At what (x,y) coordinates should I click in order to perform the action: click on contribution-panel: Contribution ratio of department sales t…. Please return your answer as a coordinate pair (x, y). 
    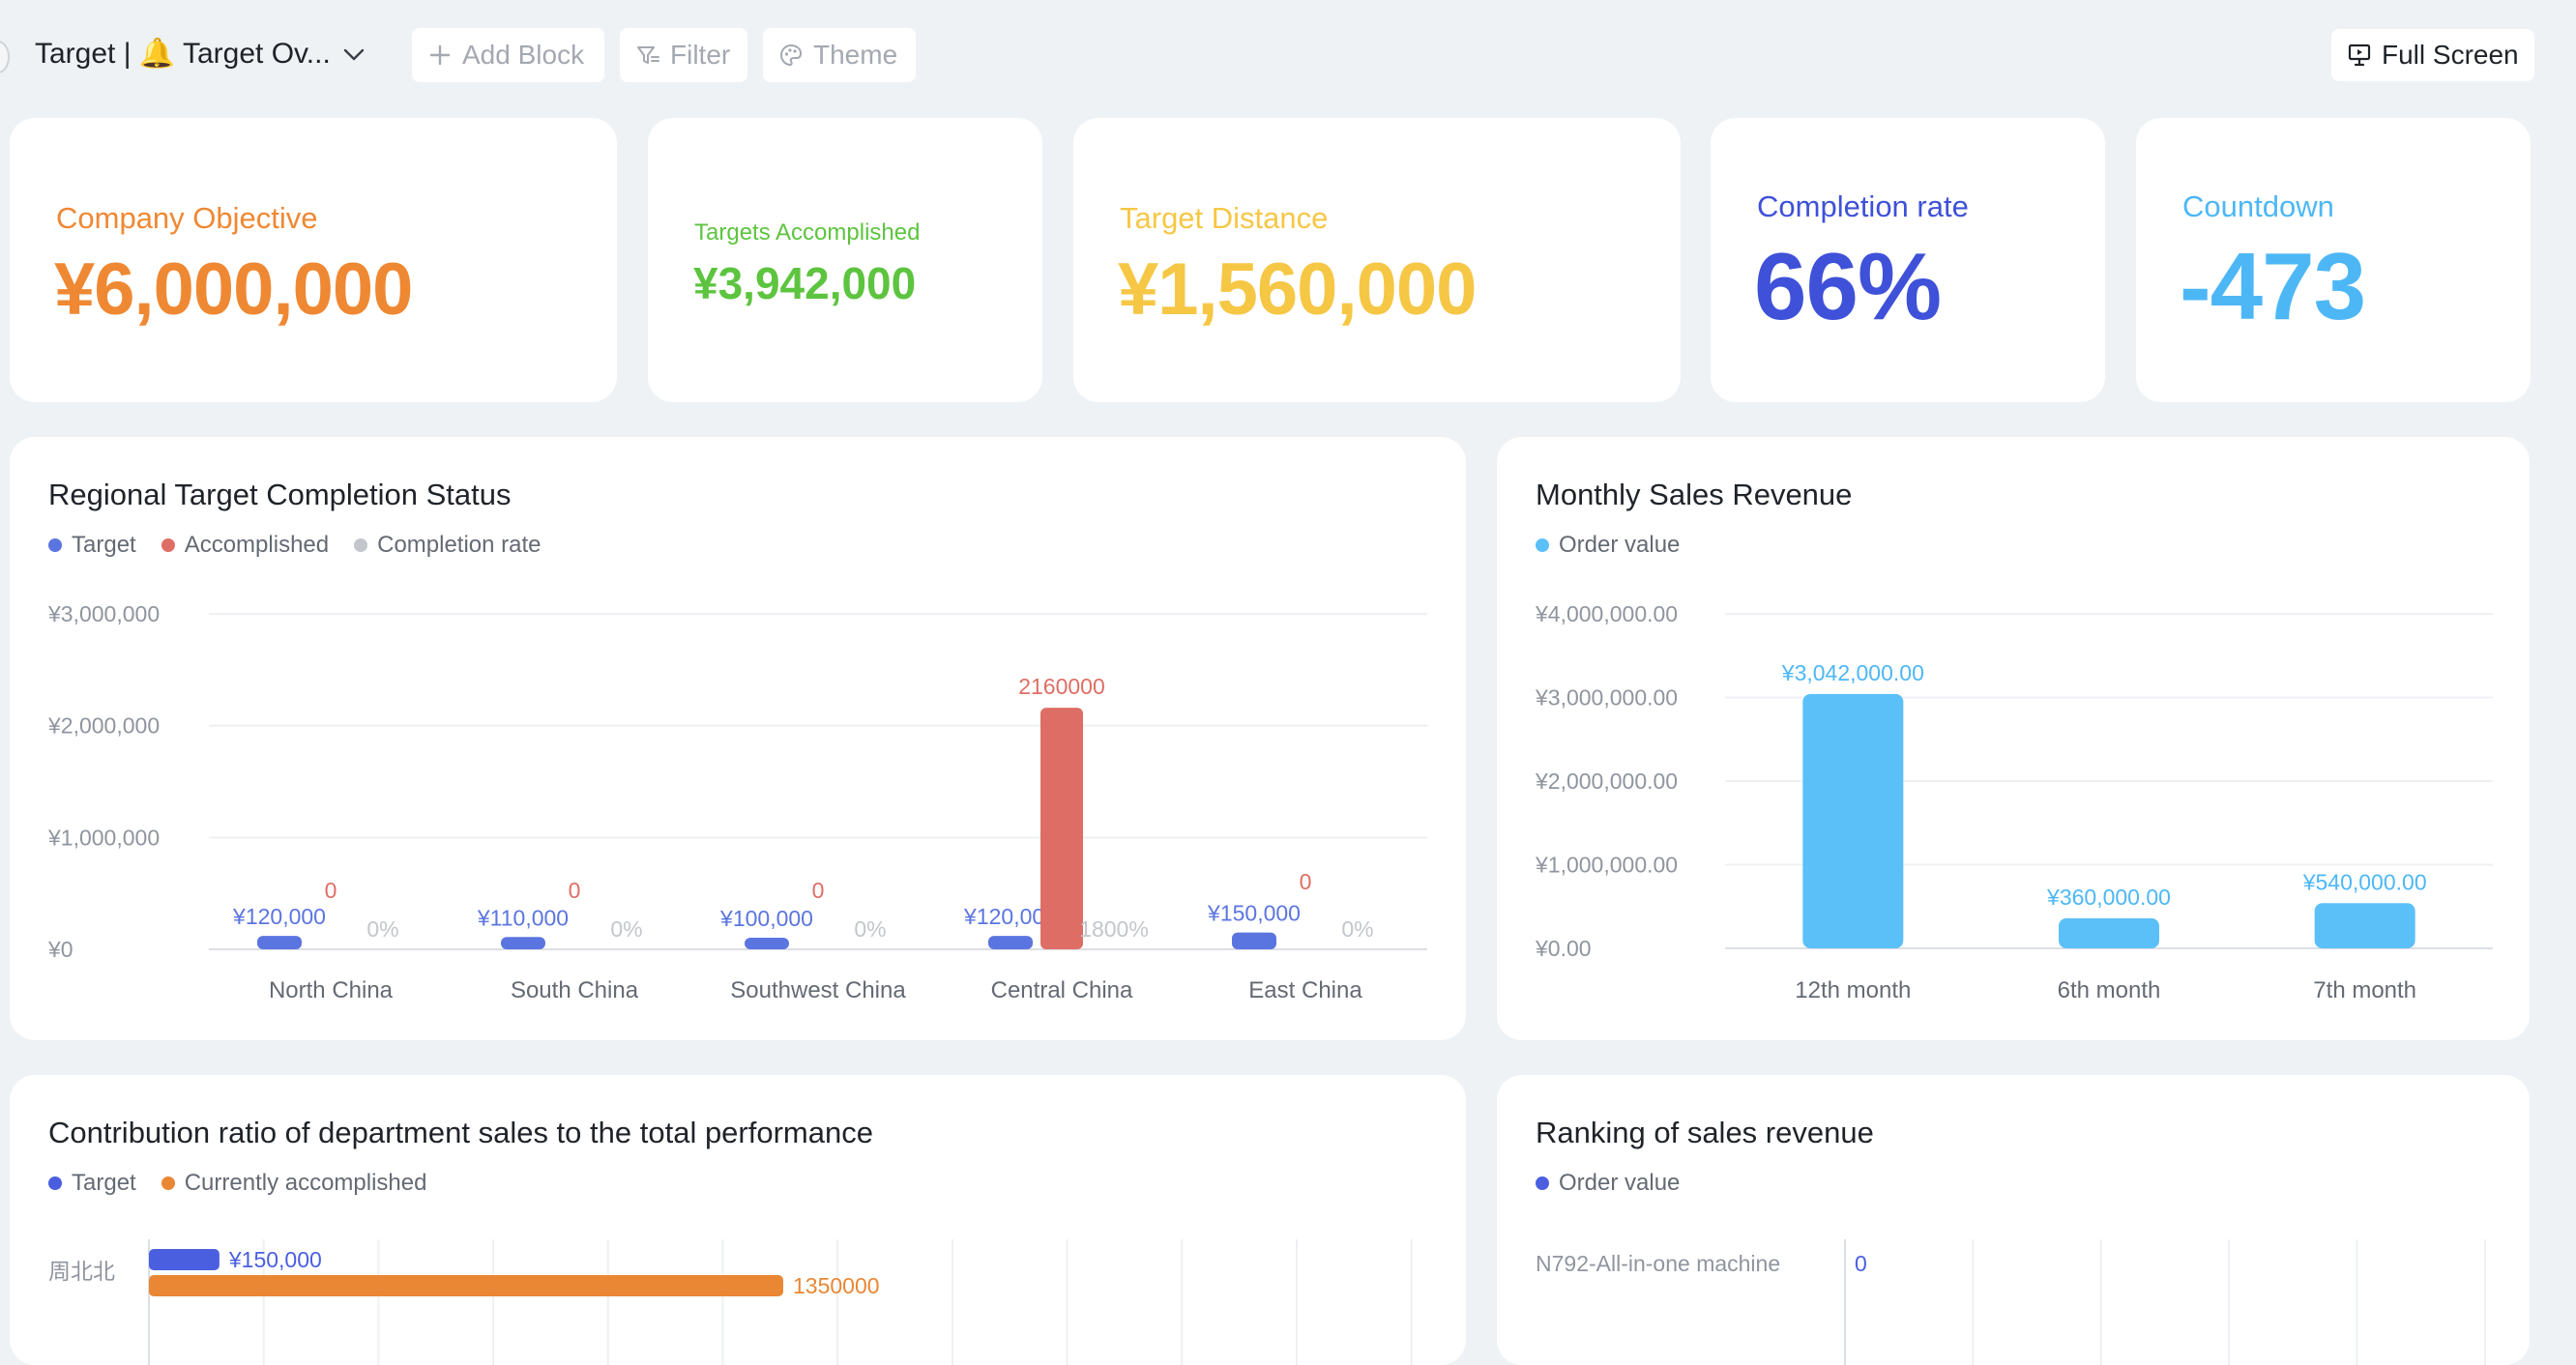
    Looking at the image, I should click on (738, 1220).